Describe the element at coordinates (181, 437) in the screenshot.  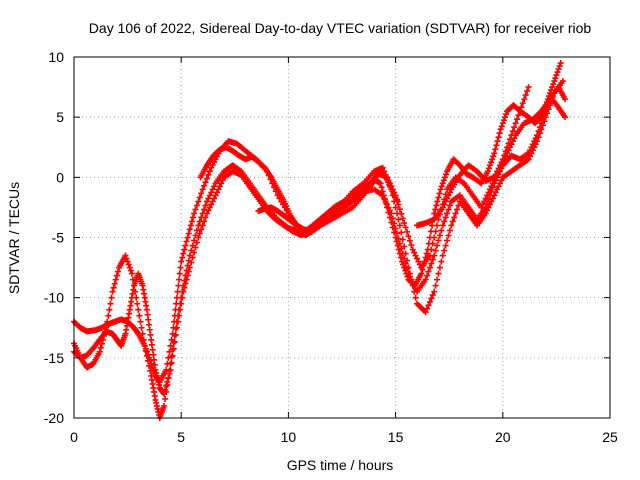
I see `x-tick-label: 5` at that location.